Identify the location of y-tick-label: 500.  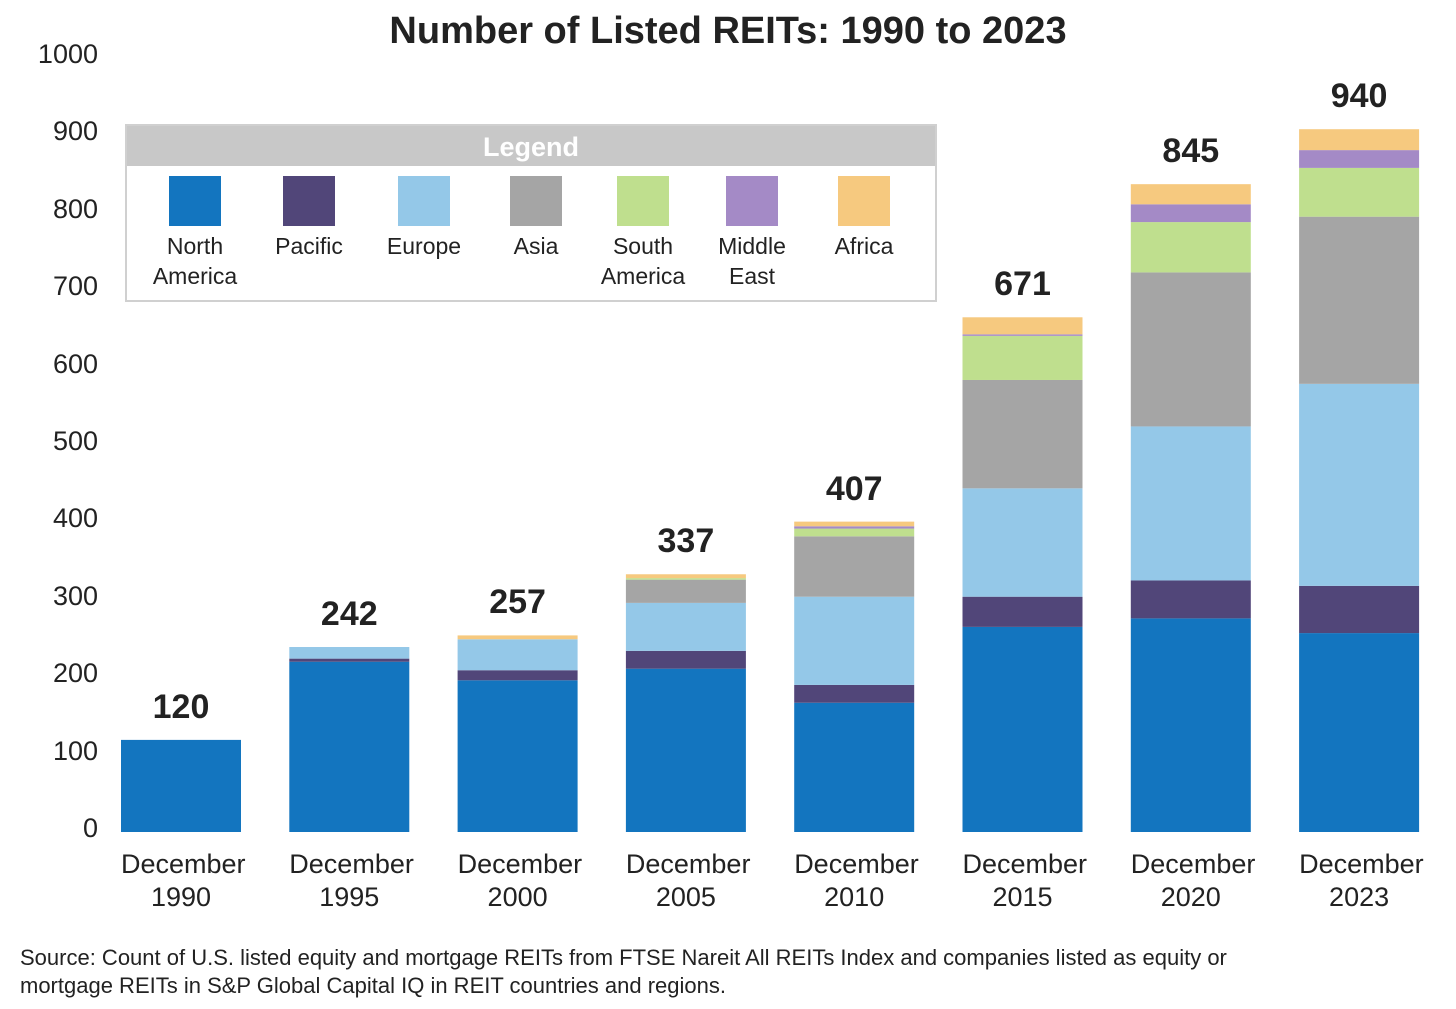
(75, 441).